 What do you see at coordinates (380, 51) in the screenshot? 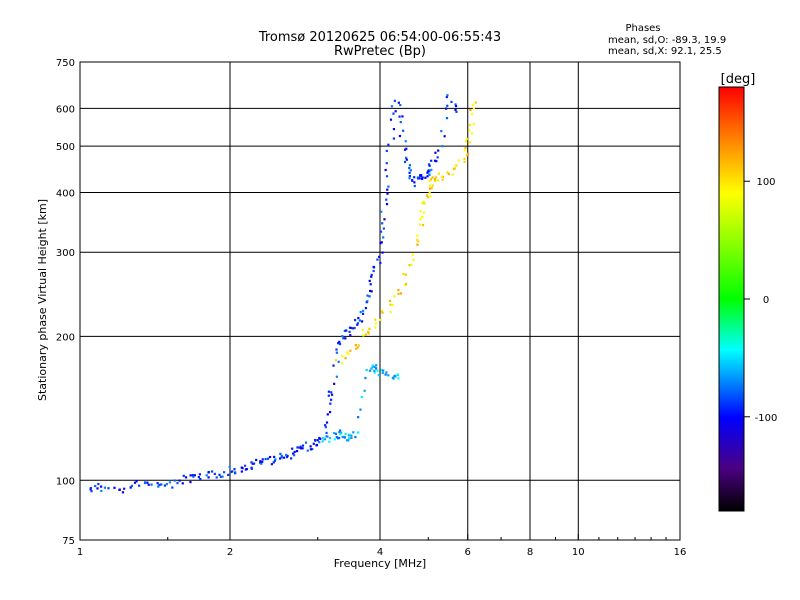
I see `chart-subtitle: RwPretec (Bp)` at bounding box center [380, 51].